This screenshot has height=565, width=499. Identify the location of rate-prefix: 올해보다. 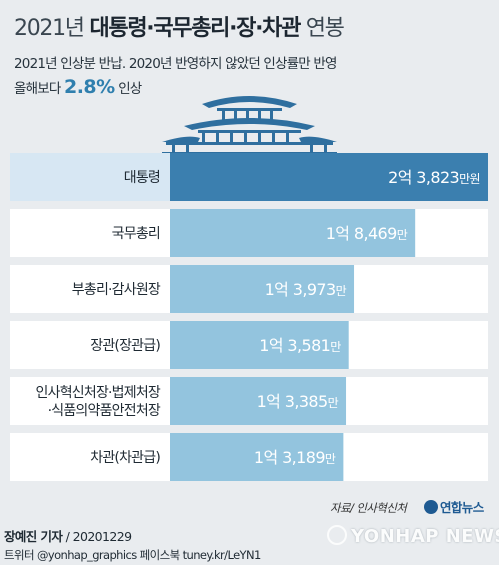
(37, 89).